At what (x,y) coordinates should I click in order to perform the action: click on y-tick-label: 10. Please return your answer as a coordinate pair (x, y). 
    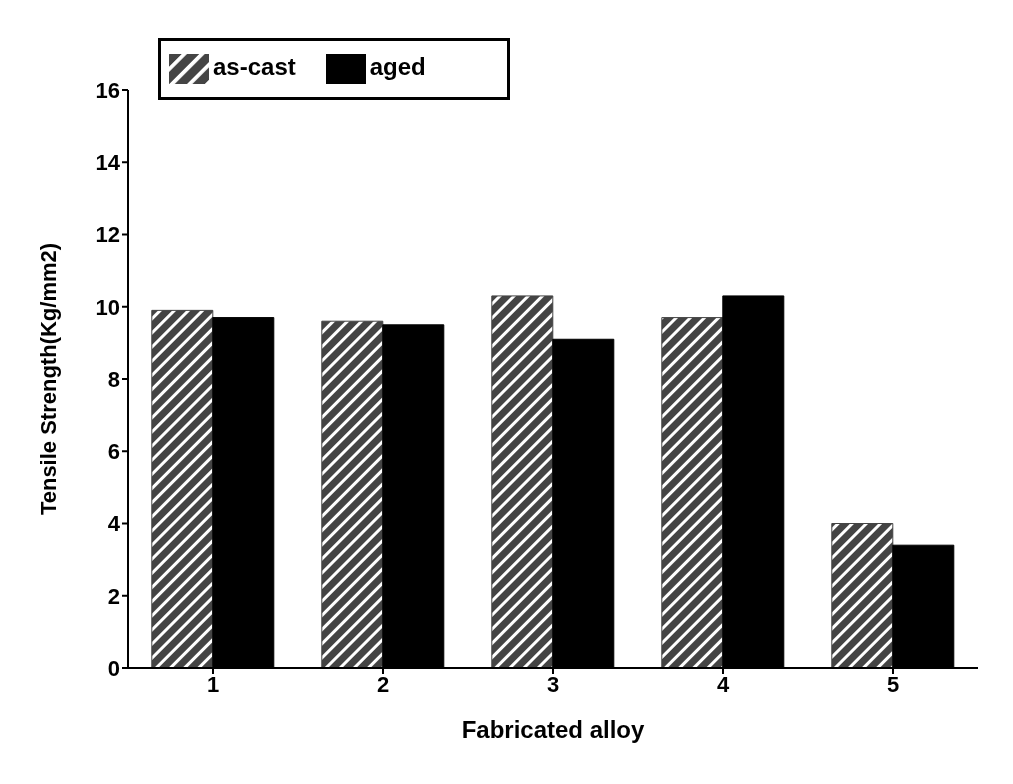
    Looking at the image, I should click on (107, 307).